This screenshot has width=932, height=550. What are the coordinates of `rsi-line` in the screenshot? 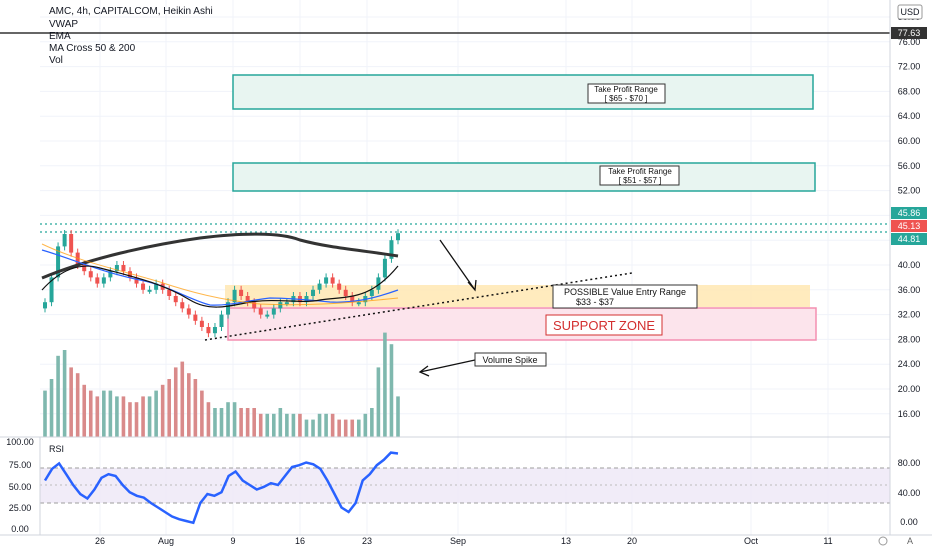 It's located at (221, 488).